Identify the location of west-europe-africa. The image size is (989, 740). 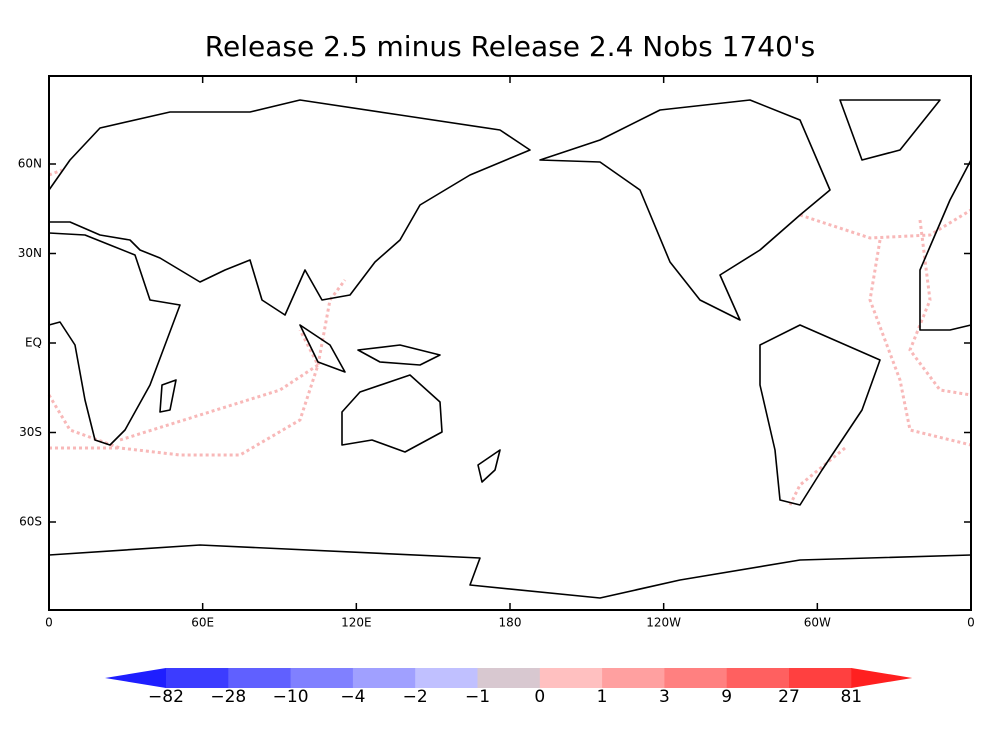
(945, 245).